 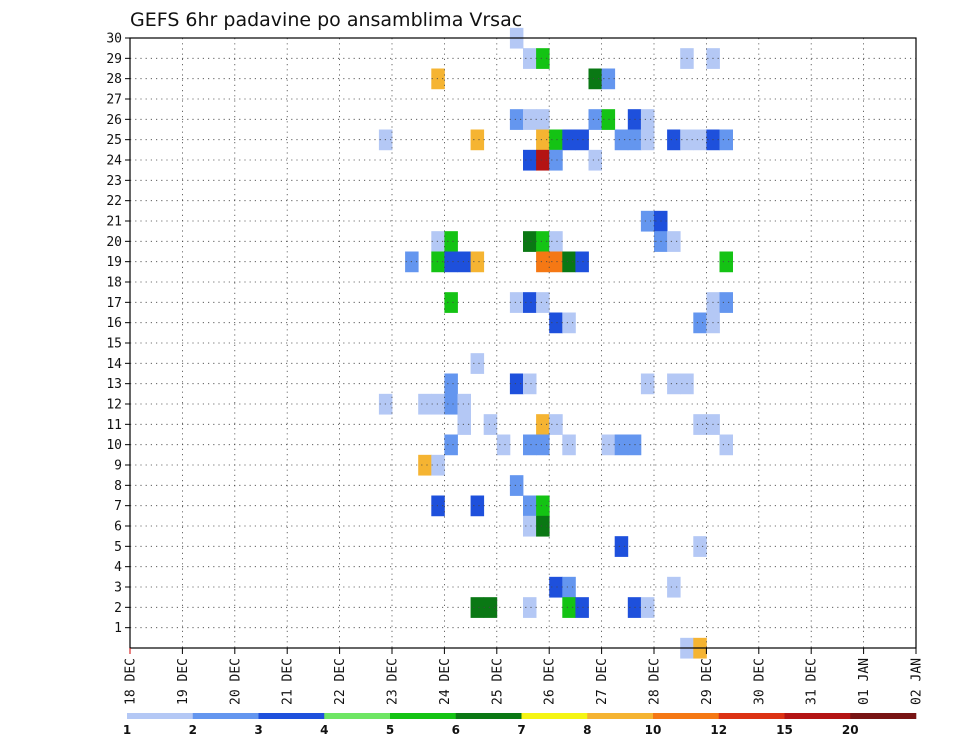 What do you see at coordinates (759, 681) in the screenshot?
I see `x-tick-label: 30 DEC` at bounding box center [759, 681].